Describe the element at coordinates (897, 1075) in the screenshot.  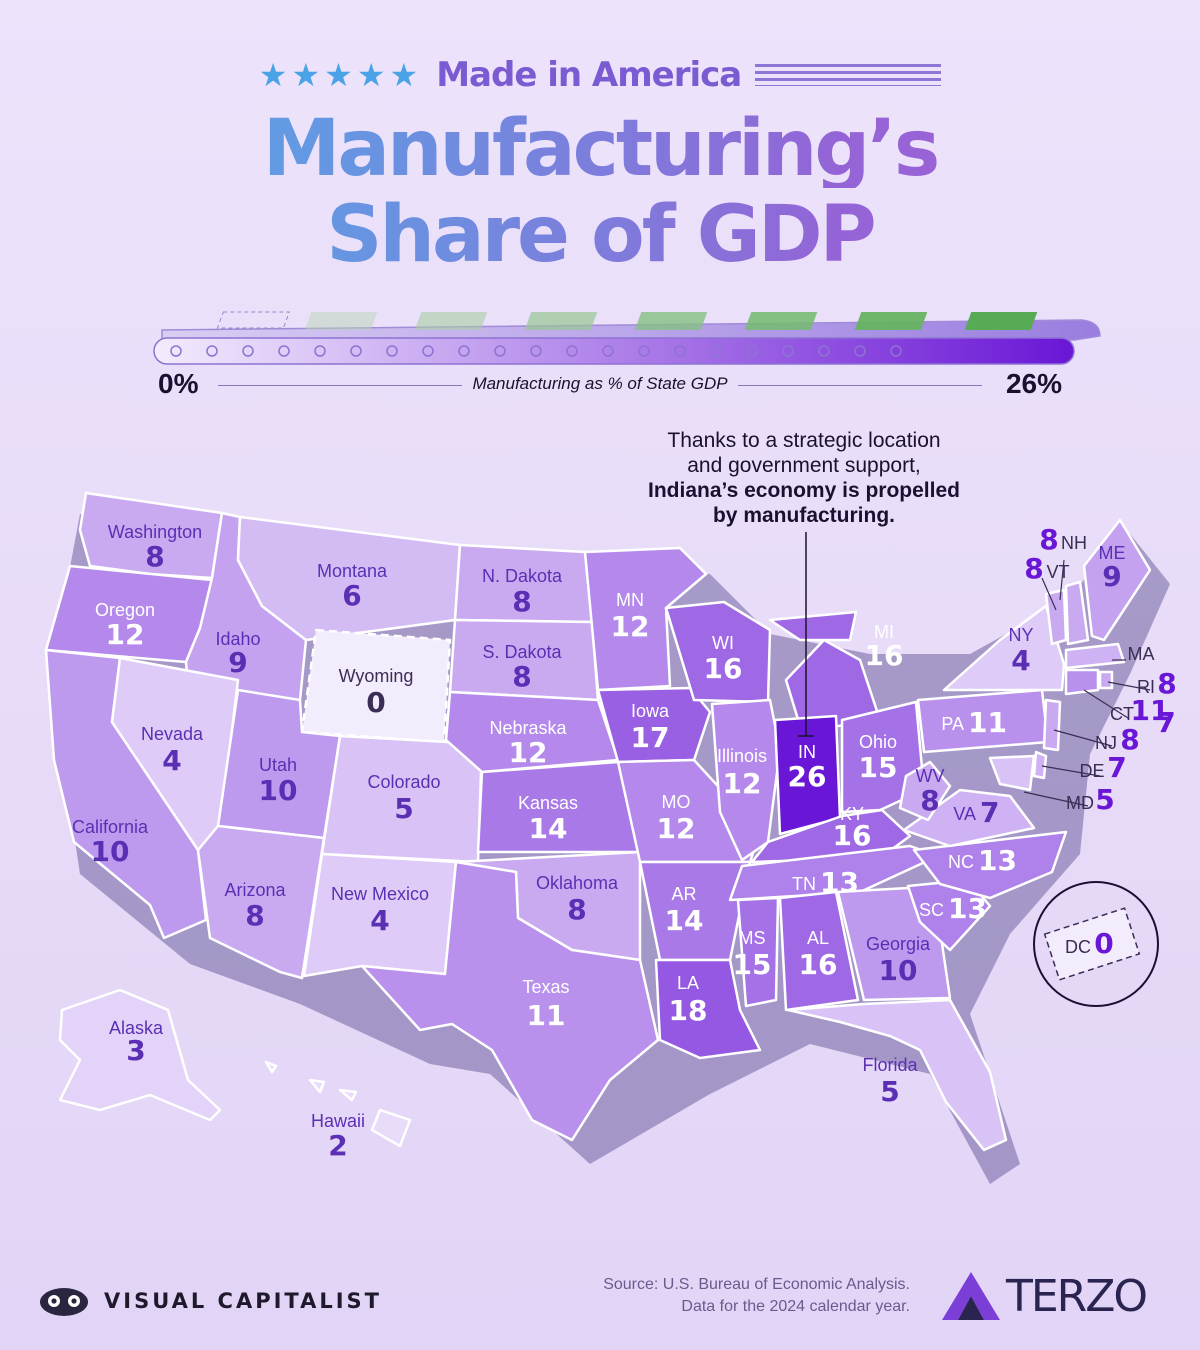
I see `state-fl` at that location.